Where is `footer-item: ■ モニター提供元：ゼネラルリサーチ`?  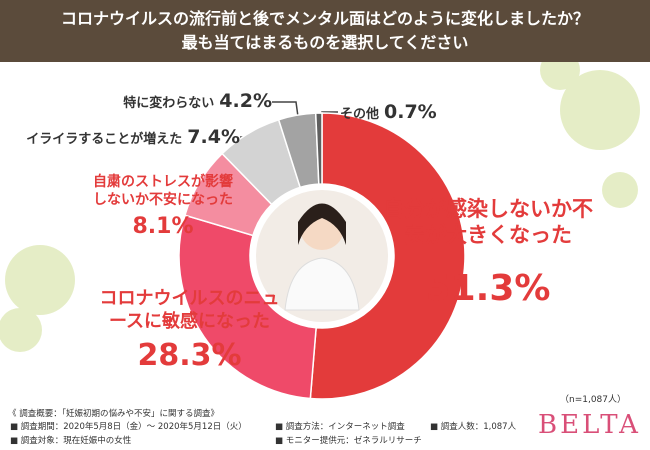
footer-item: ■ モニター提供元：ゼネラルリサーチ is located at coordinates (348, 441).